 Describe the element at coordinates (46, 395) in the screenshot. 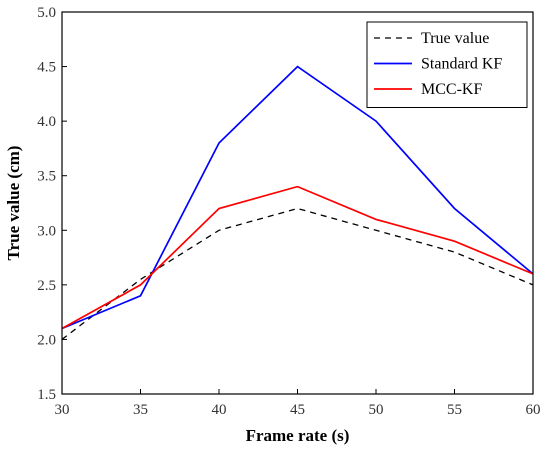

I see `y-tick-label: 1.5` at that location.